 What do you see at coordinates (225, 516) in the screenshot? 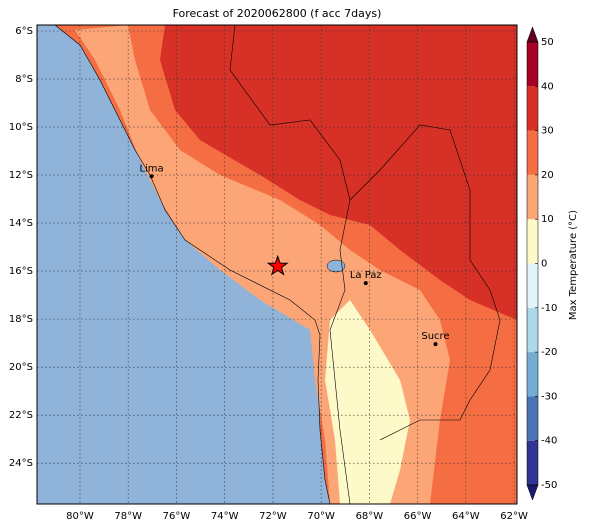
I see `lon-tick-label: 74°W` at bounding box center [225, 516].